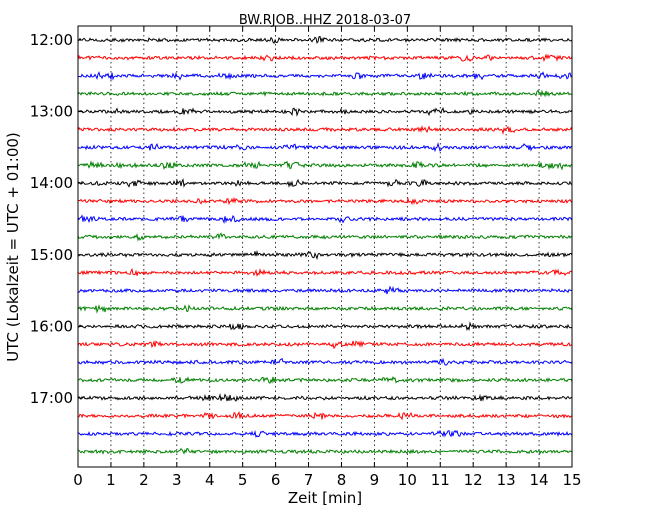 This screenshot has height=520, width=650. I want to click on x-axis-label: Zeit [min], so click(325, 498).